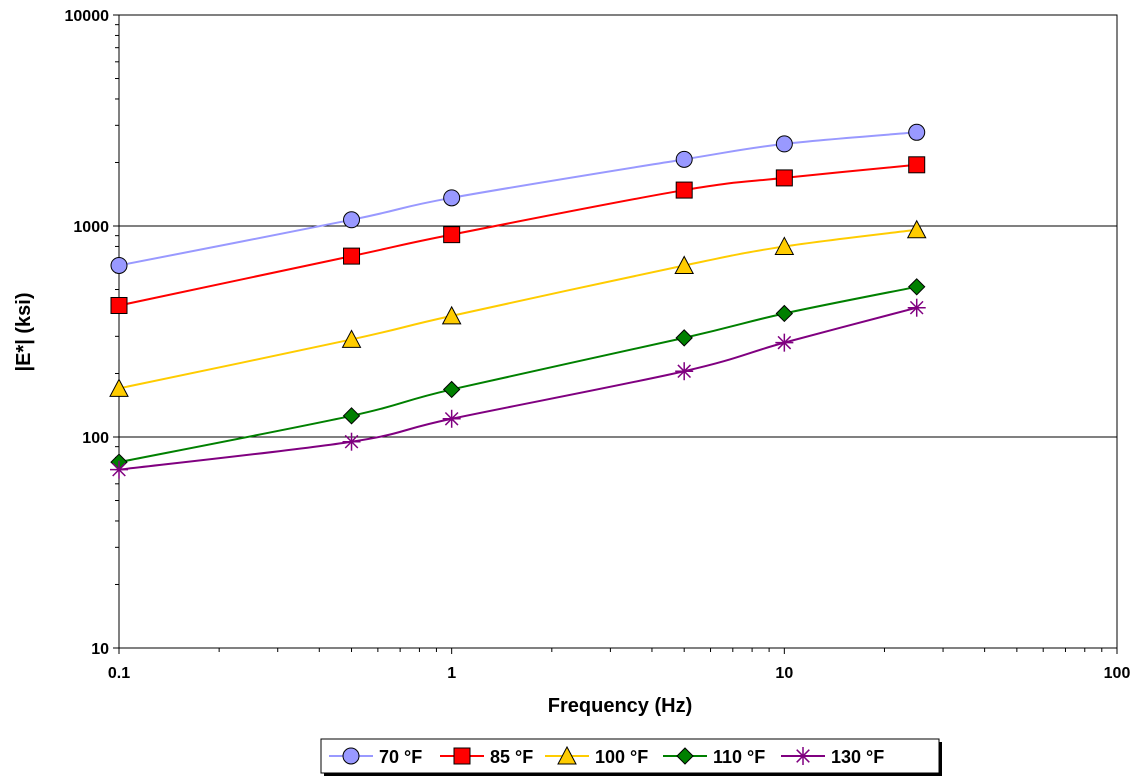 This screenshot has height=783, width=1141. I want to click on x-tick-label: 1, so click(451, 673).